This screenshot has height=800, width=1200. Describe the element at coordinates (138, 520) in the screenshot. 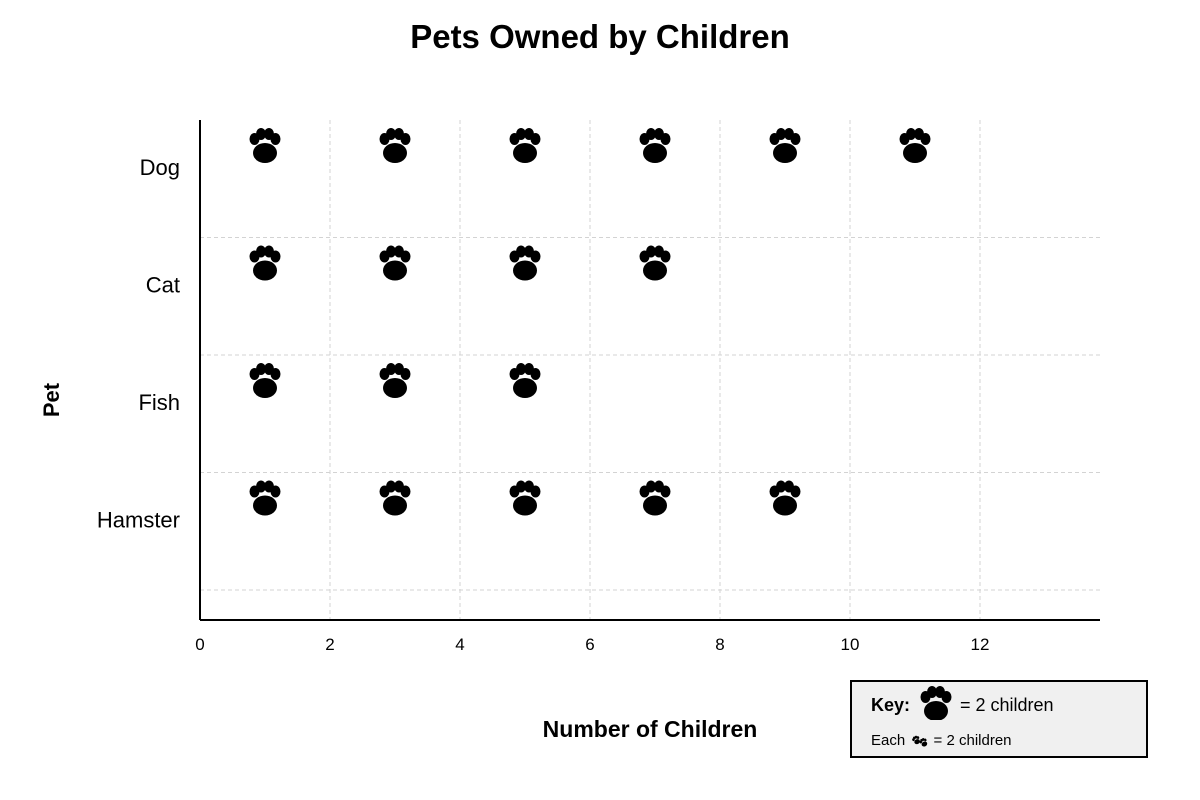

I see `category-label-hamster: Hamster` at that location.